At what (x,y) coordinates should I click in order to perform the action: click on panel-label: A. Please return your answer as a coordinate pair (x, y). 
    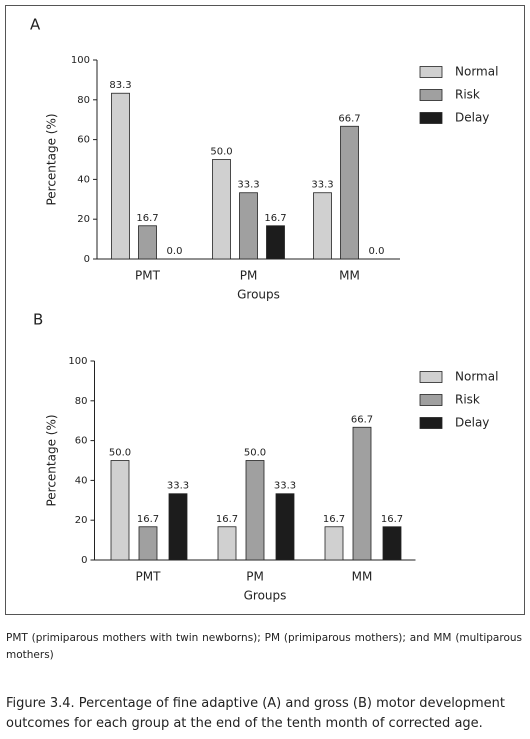
    Looking at the image, I should click on (35, 25).